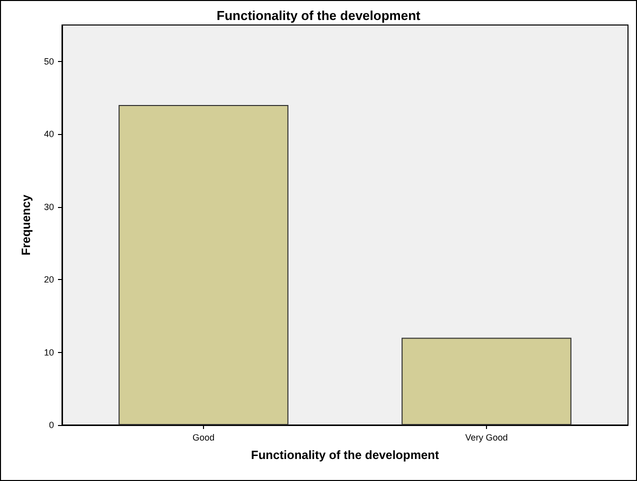 Image resolution: width=637 pixels, height=481 pixels. I want to click on y-tick-label: 40, so click(49, 134).